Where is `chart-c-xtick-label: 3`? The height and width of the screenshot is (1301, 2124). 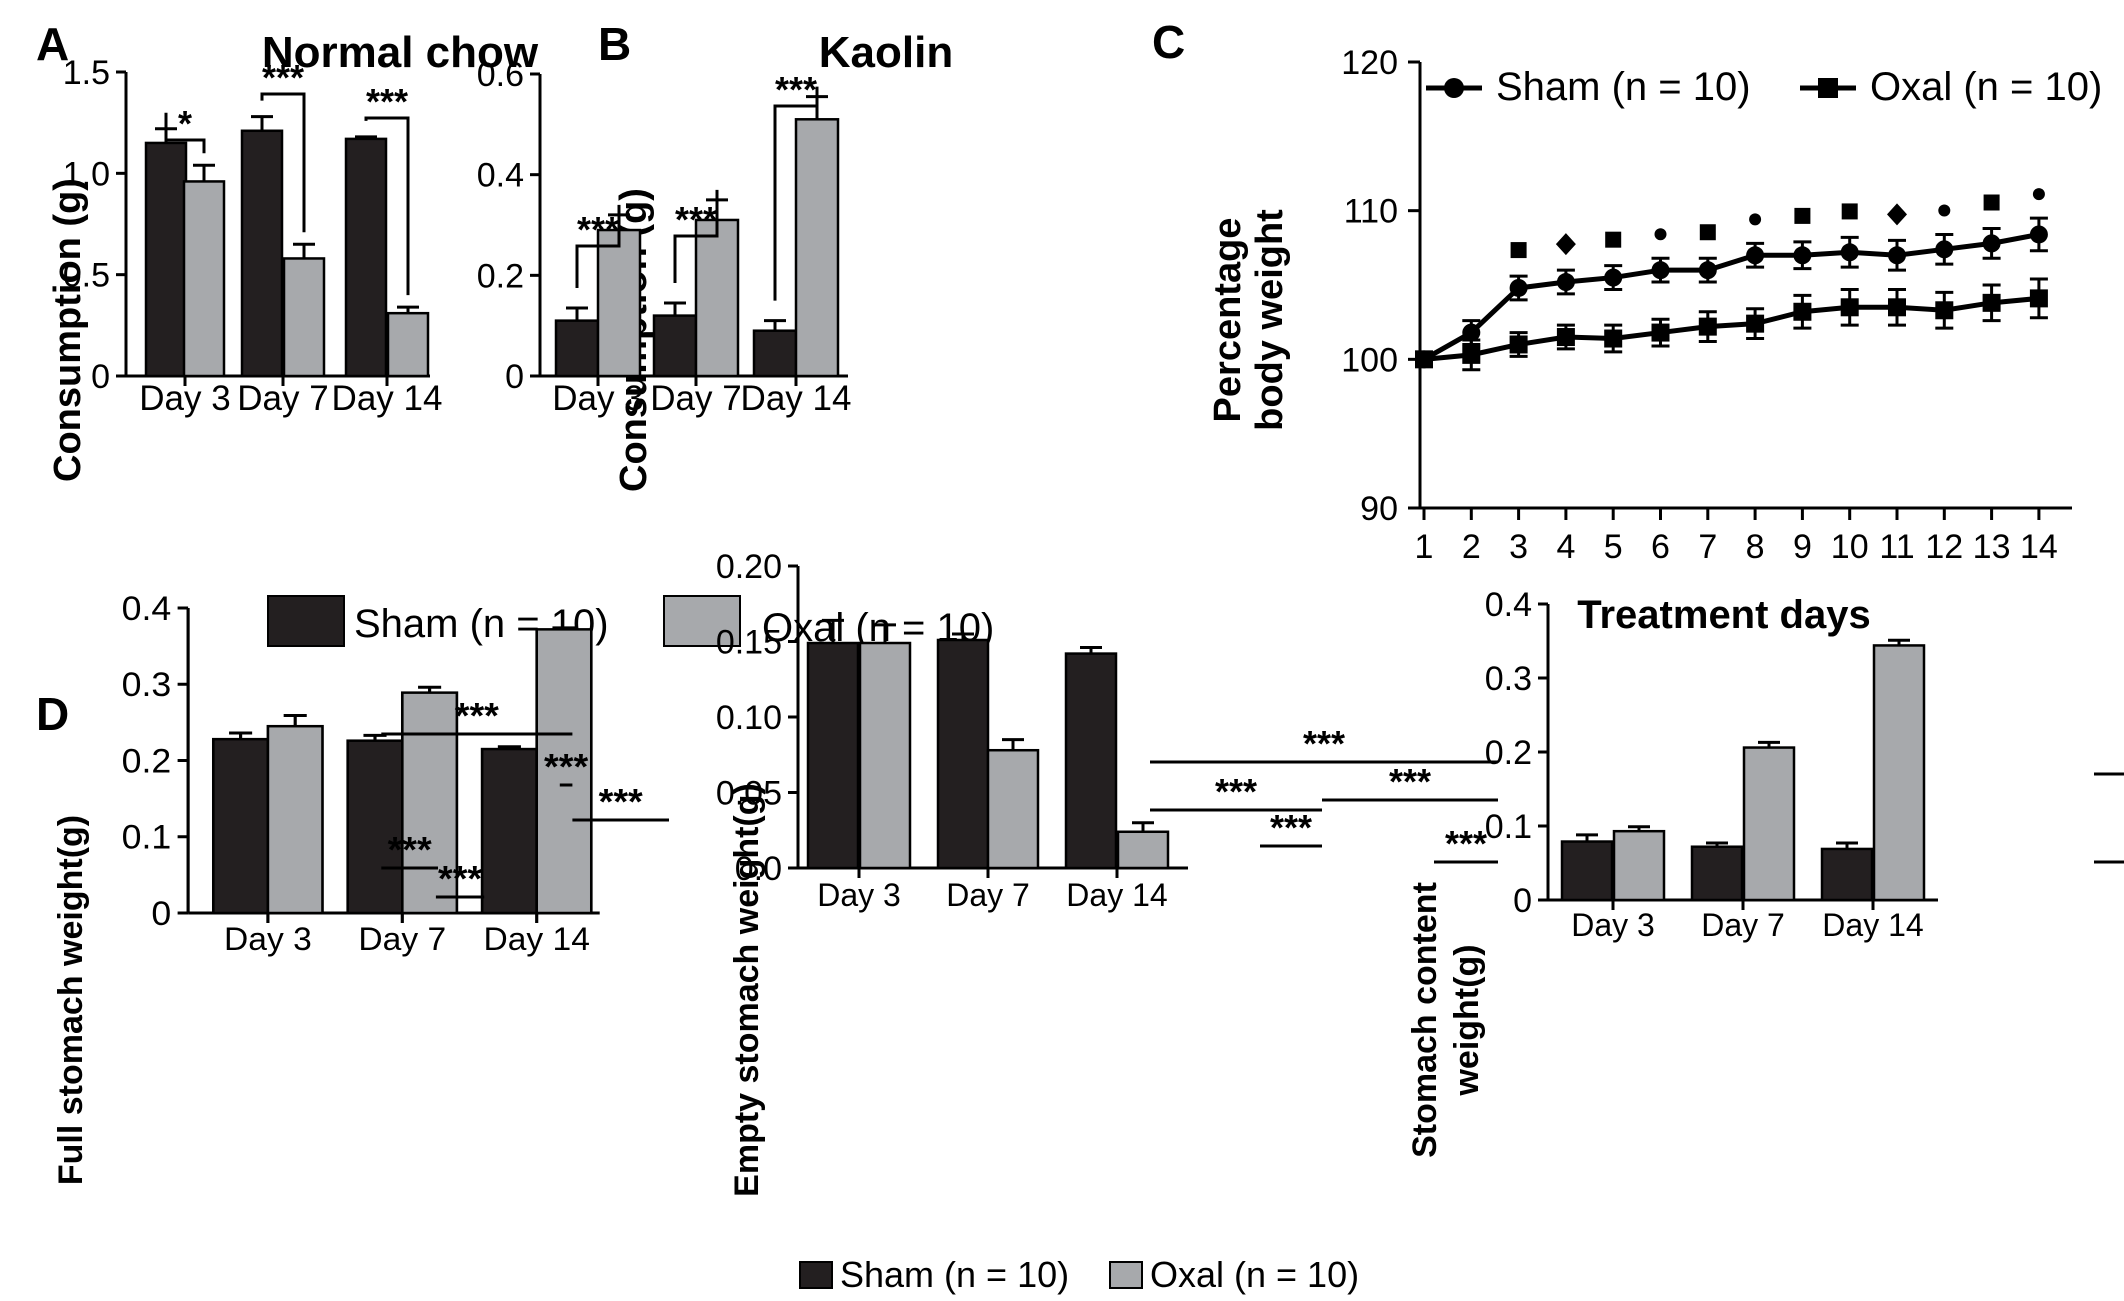 chart-c-xtick-label: 3 is located at coordinates (1518, 547).